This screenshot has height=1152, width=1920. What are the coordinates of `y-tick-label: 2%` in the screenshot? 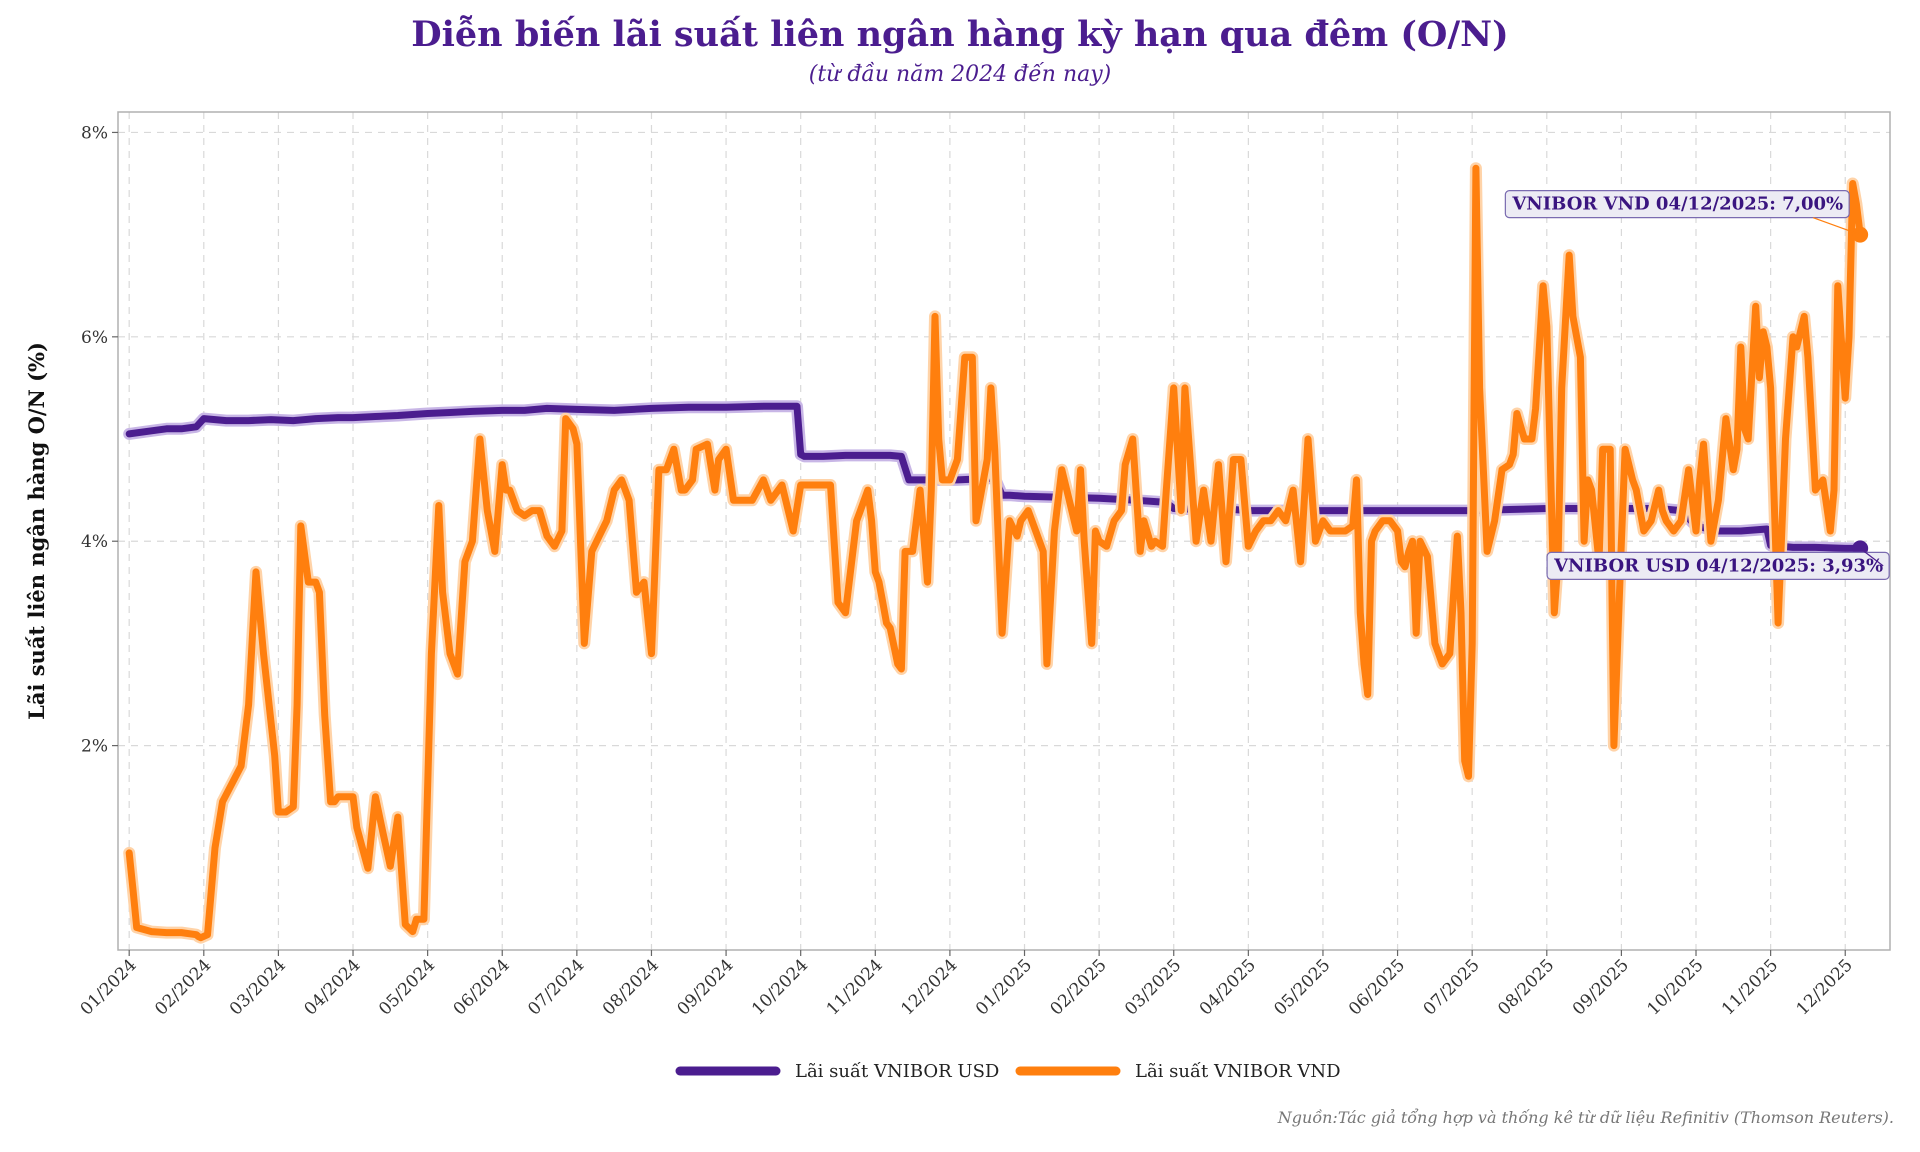 It's located at (94, 747).